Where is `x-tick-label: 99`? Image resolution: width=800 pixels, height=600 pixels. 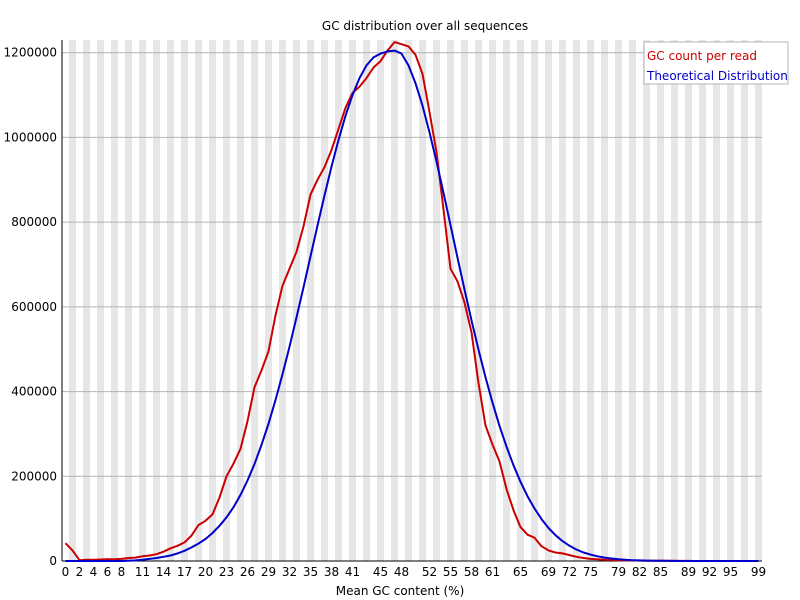
x-tick-label: 99 is located at coordinates (758, 572).